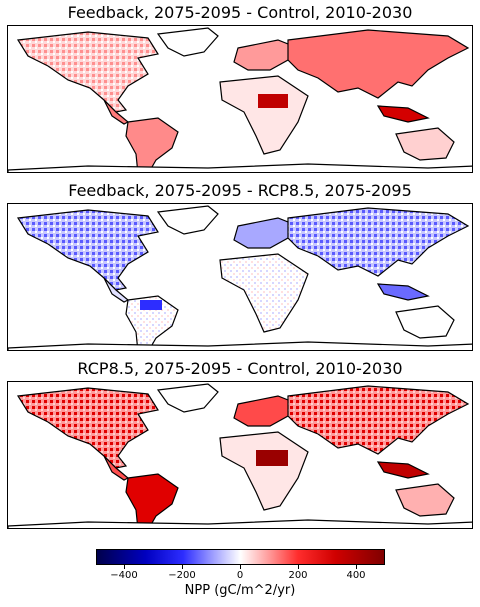 The height and width of the screenshot is (607, 480). What do you see at coordinates (124, 575) in the screenshot?
I see `colorbar-tick-label: −400` at bounding box center [124, 575].